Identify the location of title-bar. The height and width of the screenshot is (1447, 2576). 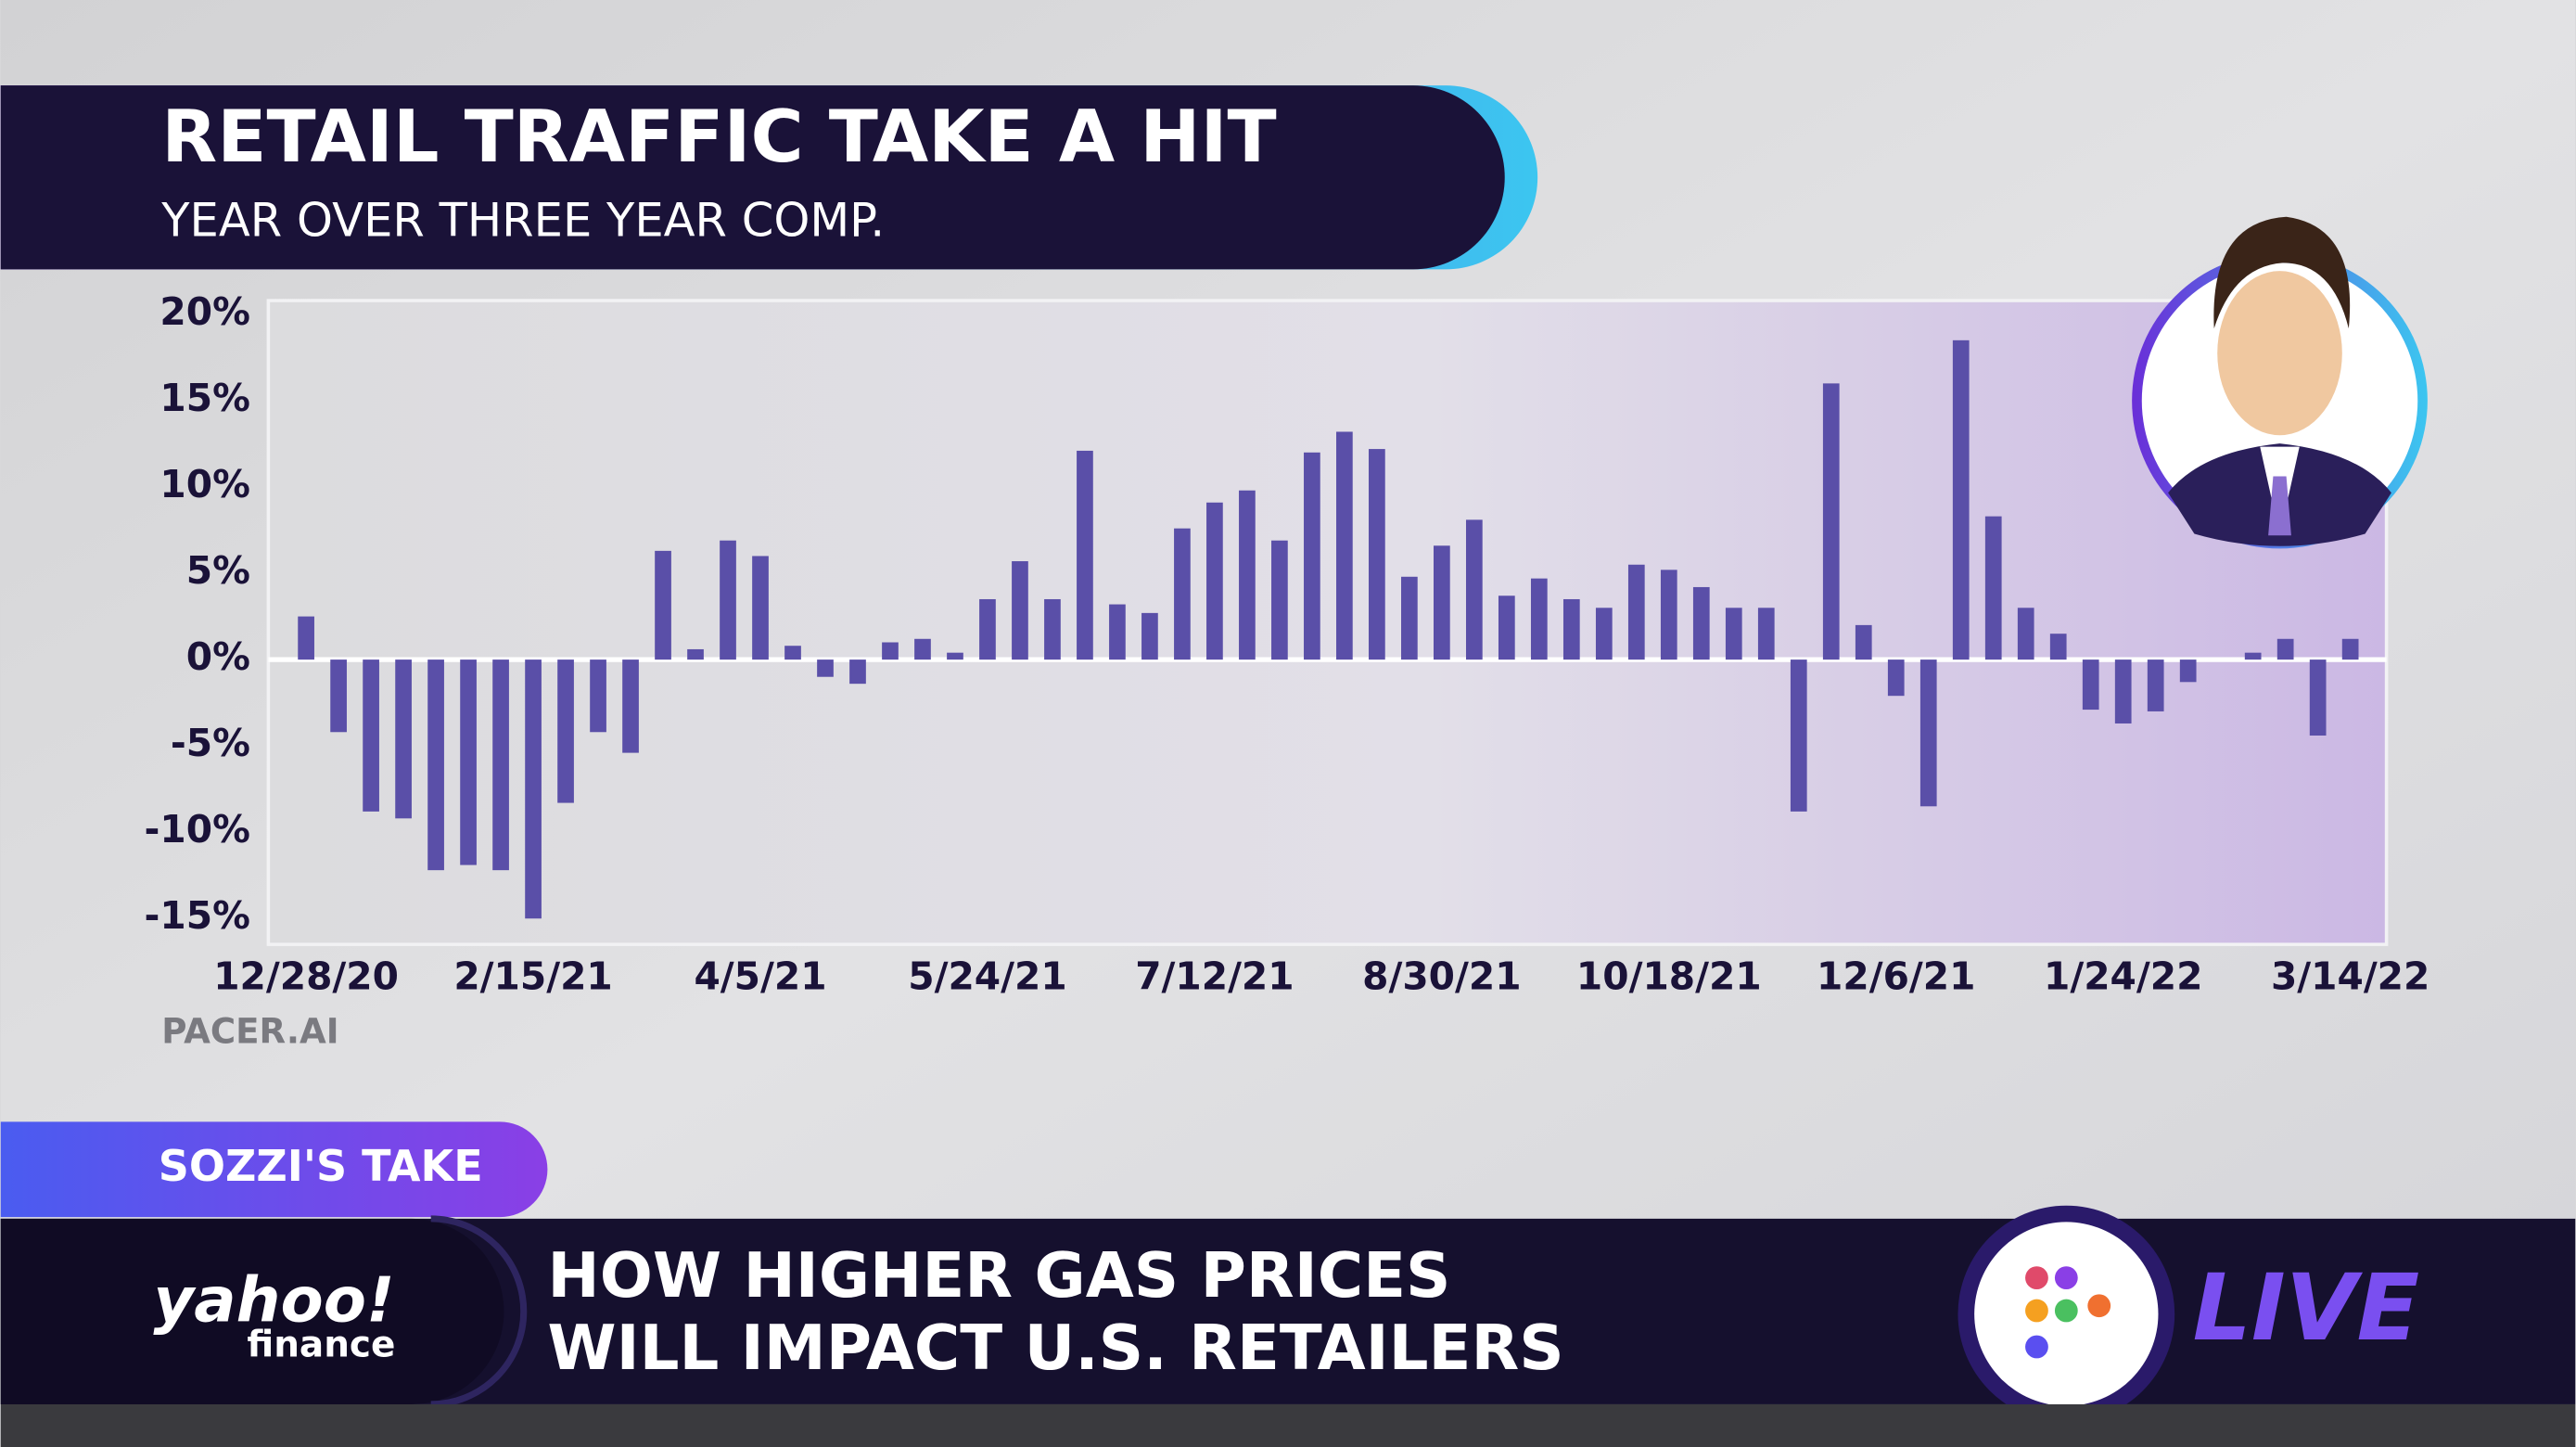
(752, 177).